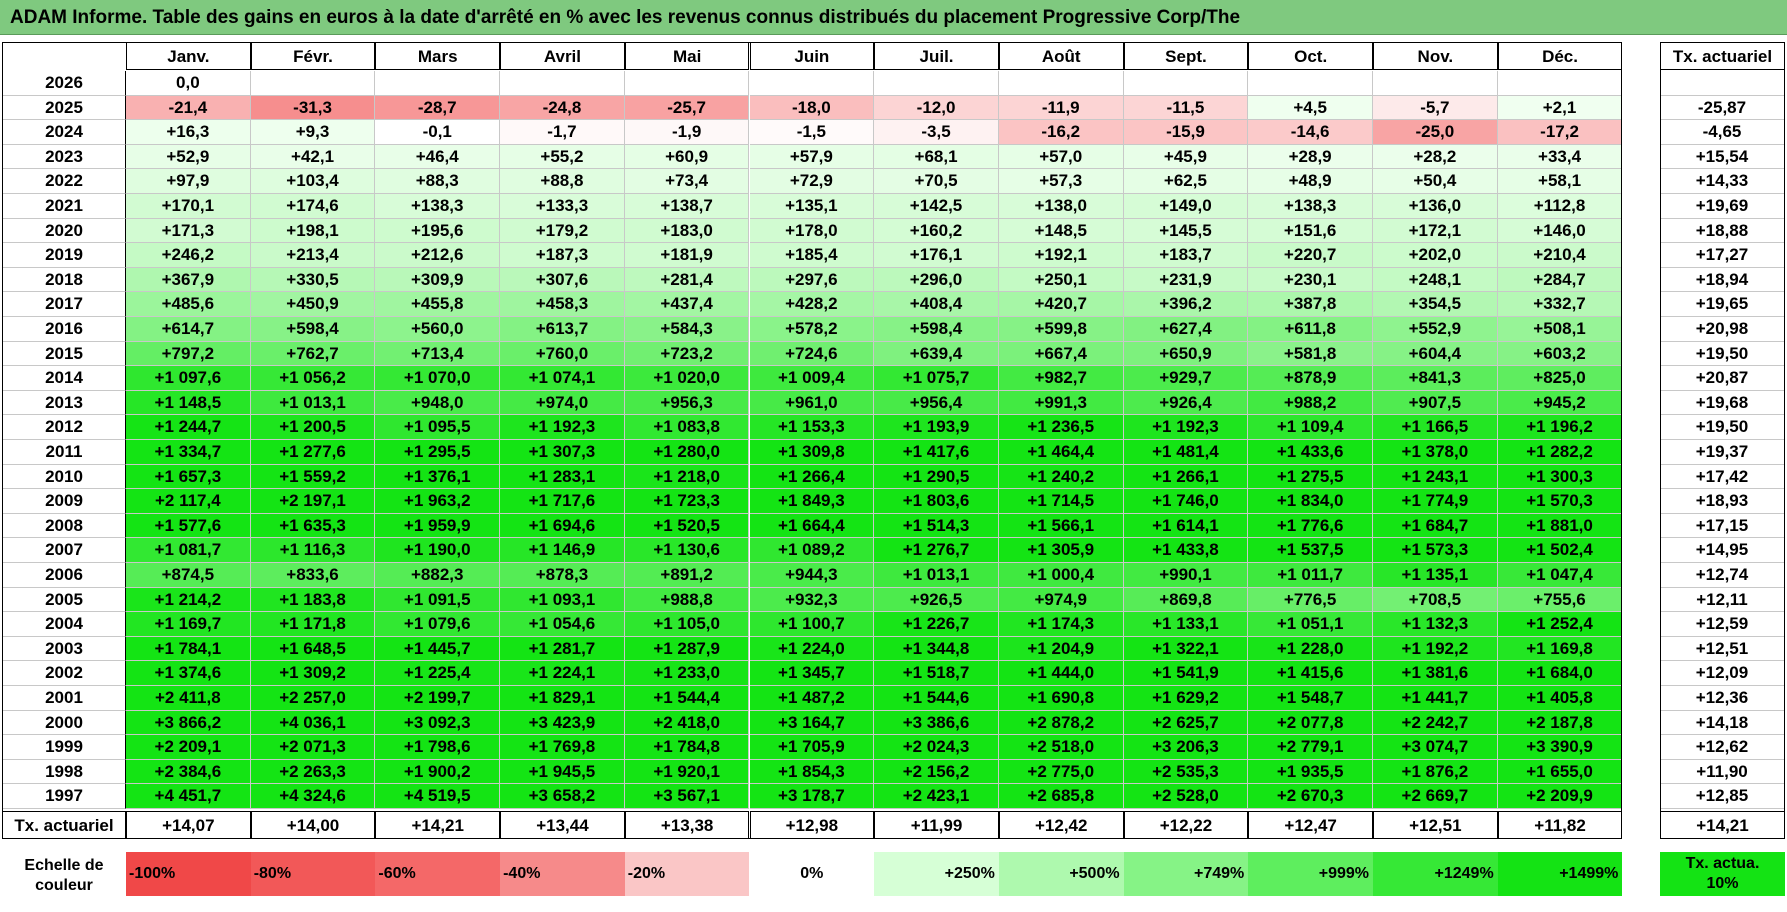 The image size is (1787, 912). What do you see at coordinates (1061, 206) in the screenshot?
I see `gain-cell: +138,0` at bounding box center [1061, 206].